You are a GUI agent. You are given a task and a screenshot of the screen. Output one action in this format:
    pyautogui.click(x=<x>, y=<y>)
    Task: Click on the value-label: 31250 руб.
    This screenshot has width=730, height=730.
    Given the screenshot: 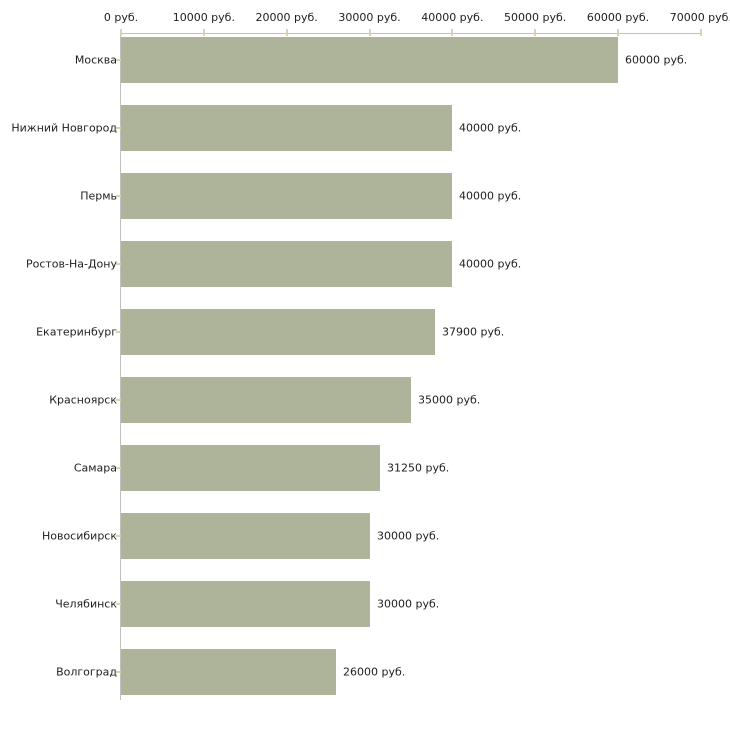 What is the action you would take?
    pyautogui.click(x=418, y=468)
    